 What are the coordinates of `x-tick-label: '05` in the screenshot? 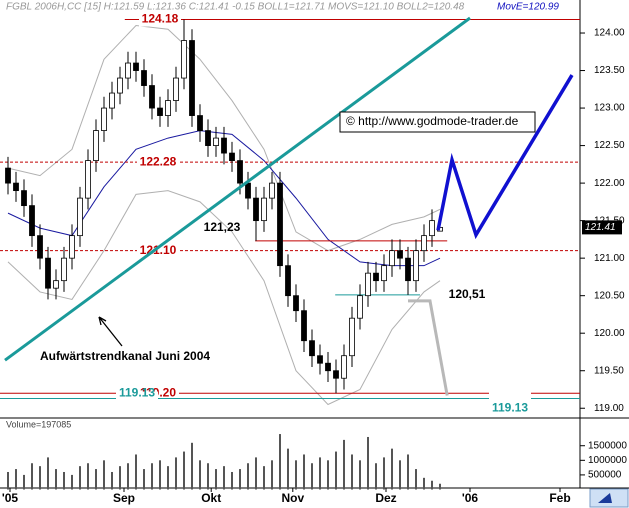 It's located at (10, 498).